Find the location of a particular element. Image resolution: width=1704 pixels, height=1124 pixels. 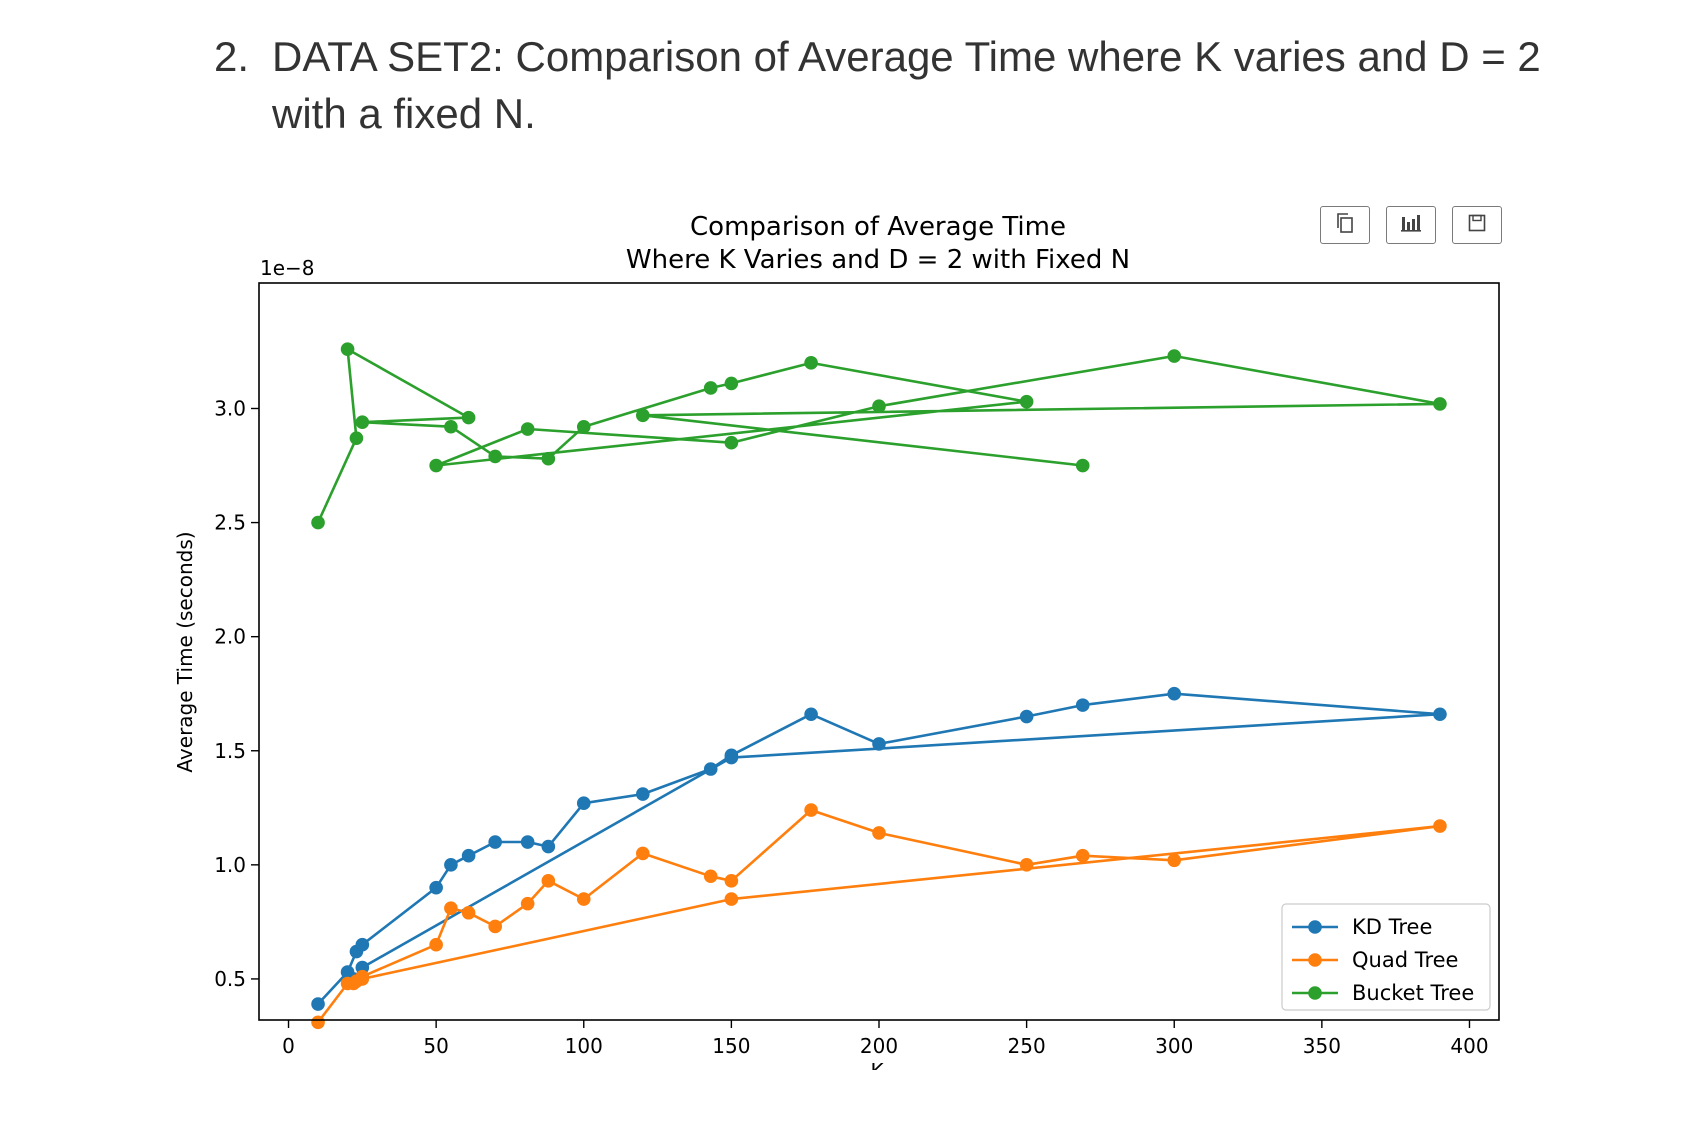

copy-icon is located at coordinates (1345, 225).